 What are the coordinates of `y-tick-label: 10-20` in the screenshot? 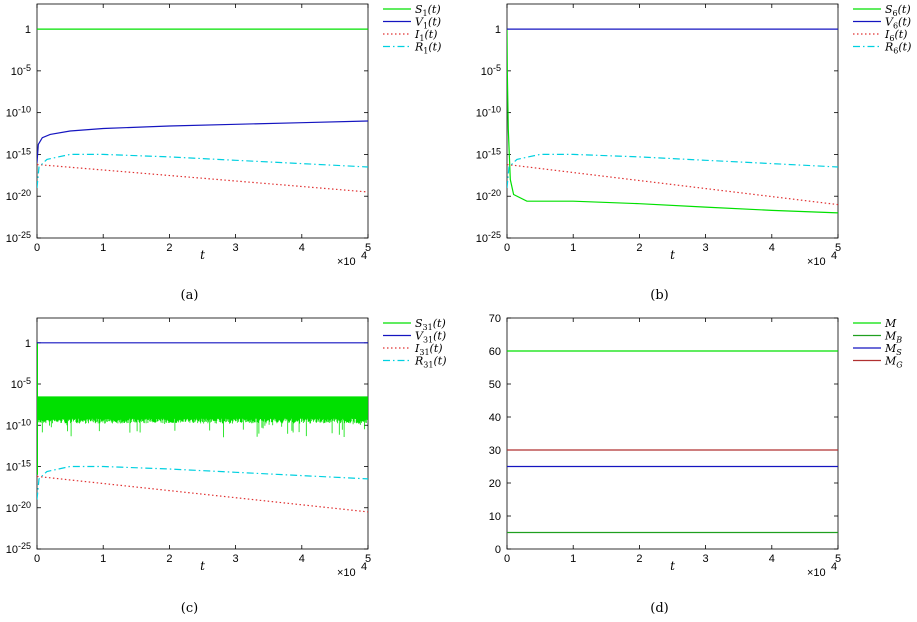 It's located at (18, 195).